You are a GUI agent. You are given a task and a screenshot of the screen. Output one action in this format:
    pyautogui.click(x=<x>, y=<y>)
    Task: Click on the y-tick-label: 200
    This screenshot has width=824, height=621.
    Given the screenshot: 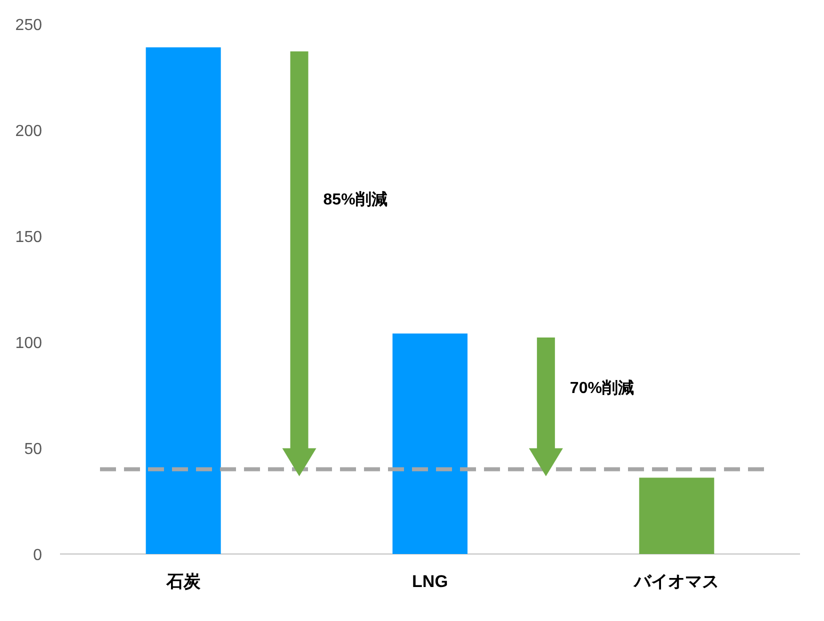 What is the action you would take?
    pyautogui.click(x=28, y=131)
    